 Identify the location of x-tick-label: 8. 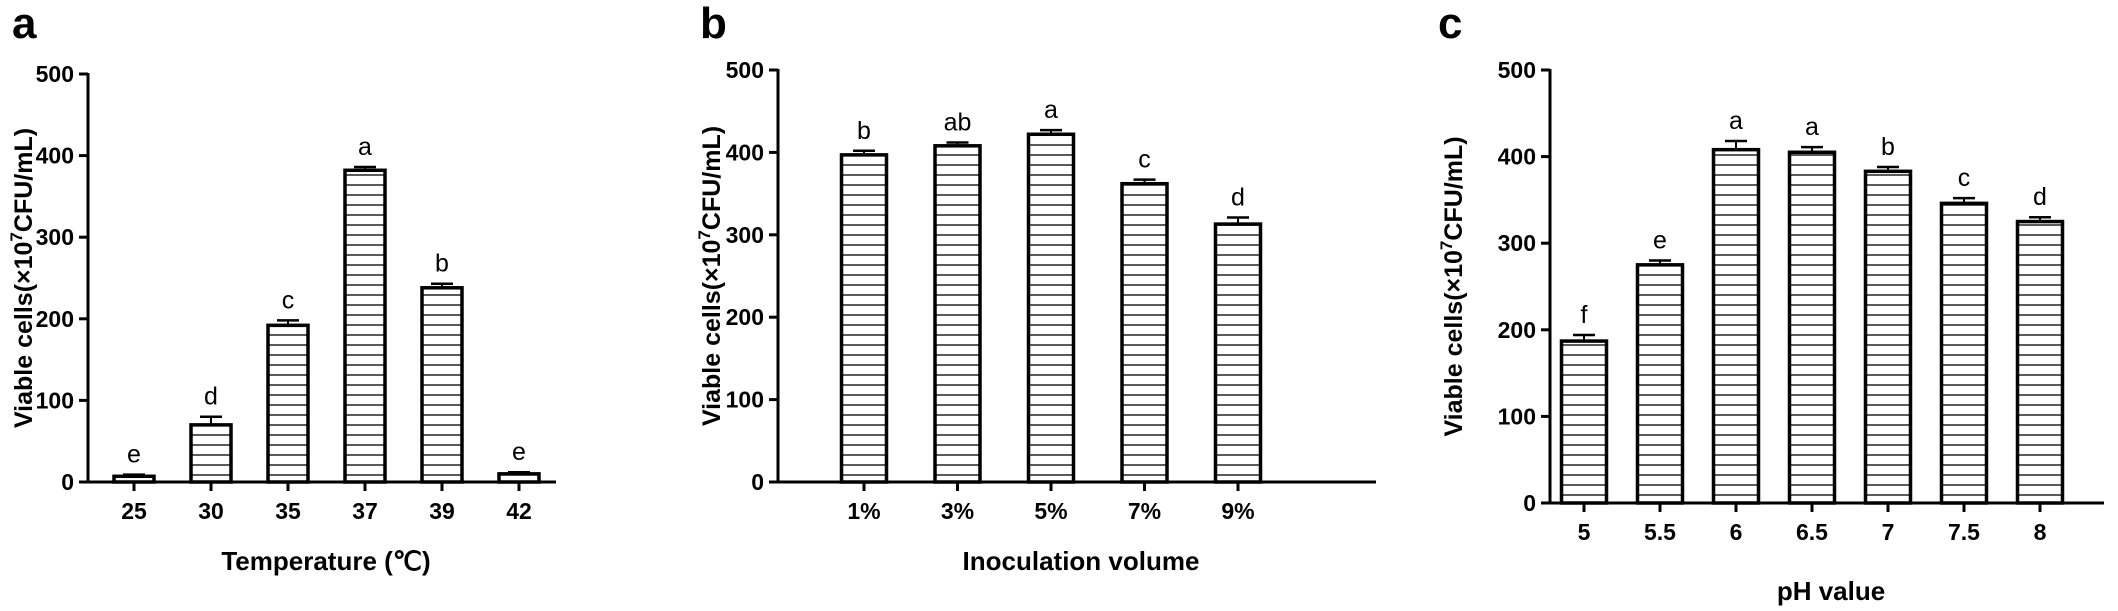
(2040, 532).